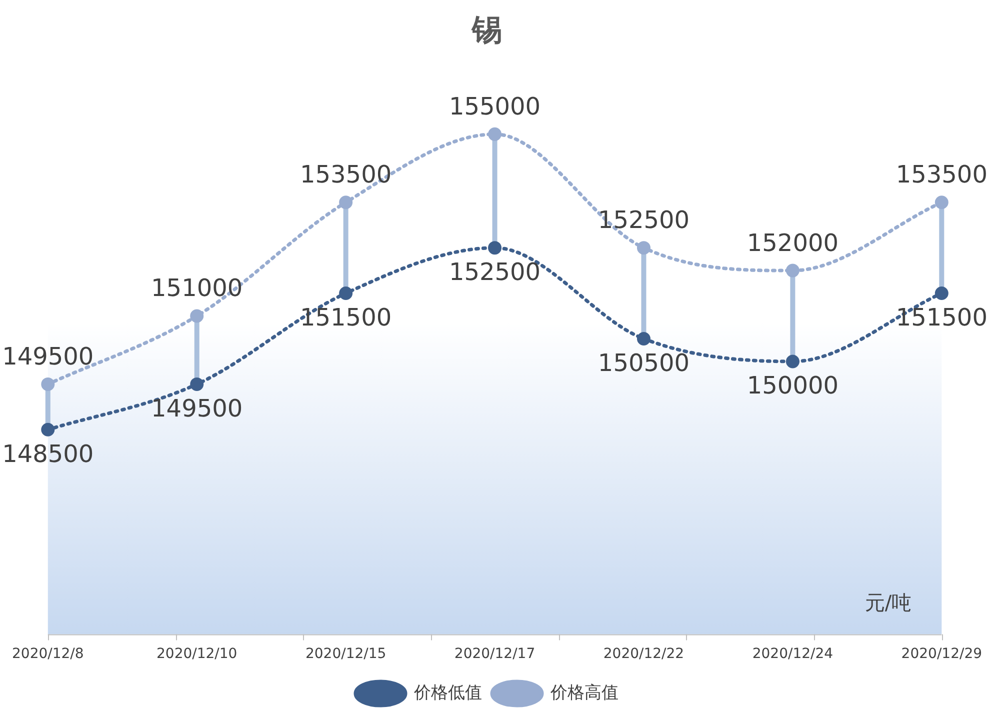 The height and width of the screenshot is (712, 994). Describe the element at coordinates (643, 654) in the screenshot. I see `x-tick-label: 2020/12/22` at that location.